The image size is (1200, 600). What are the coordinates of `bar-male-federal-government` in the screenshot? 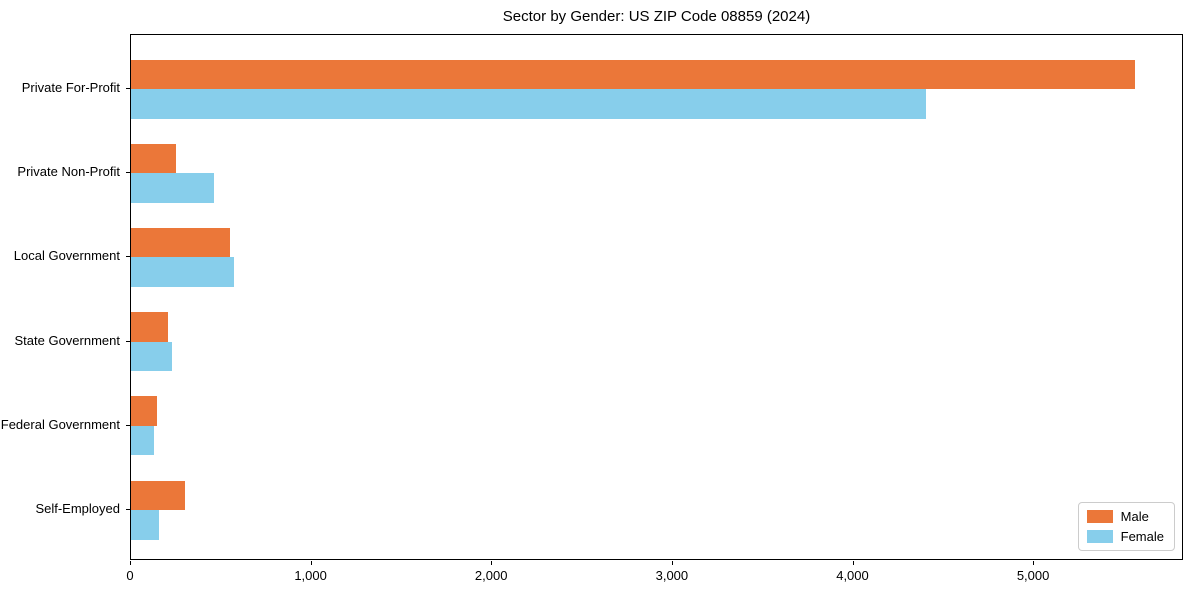 It's located at (144, 411).